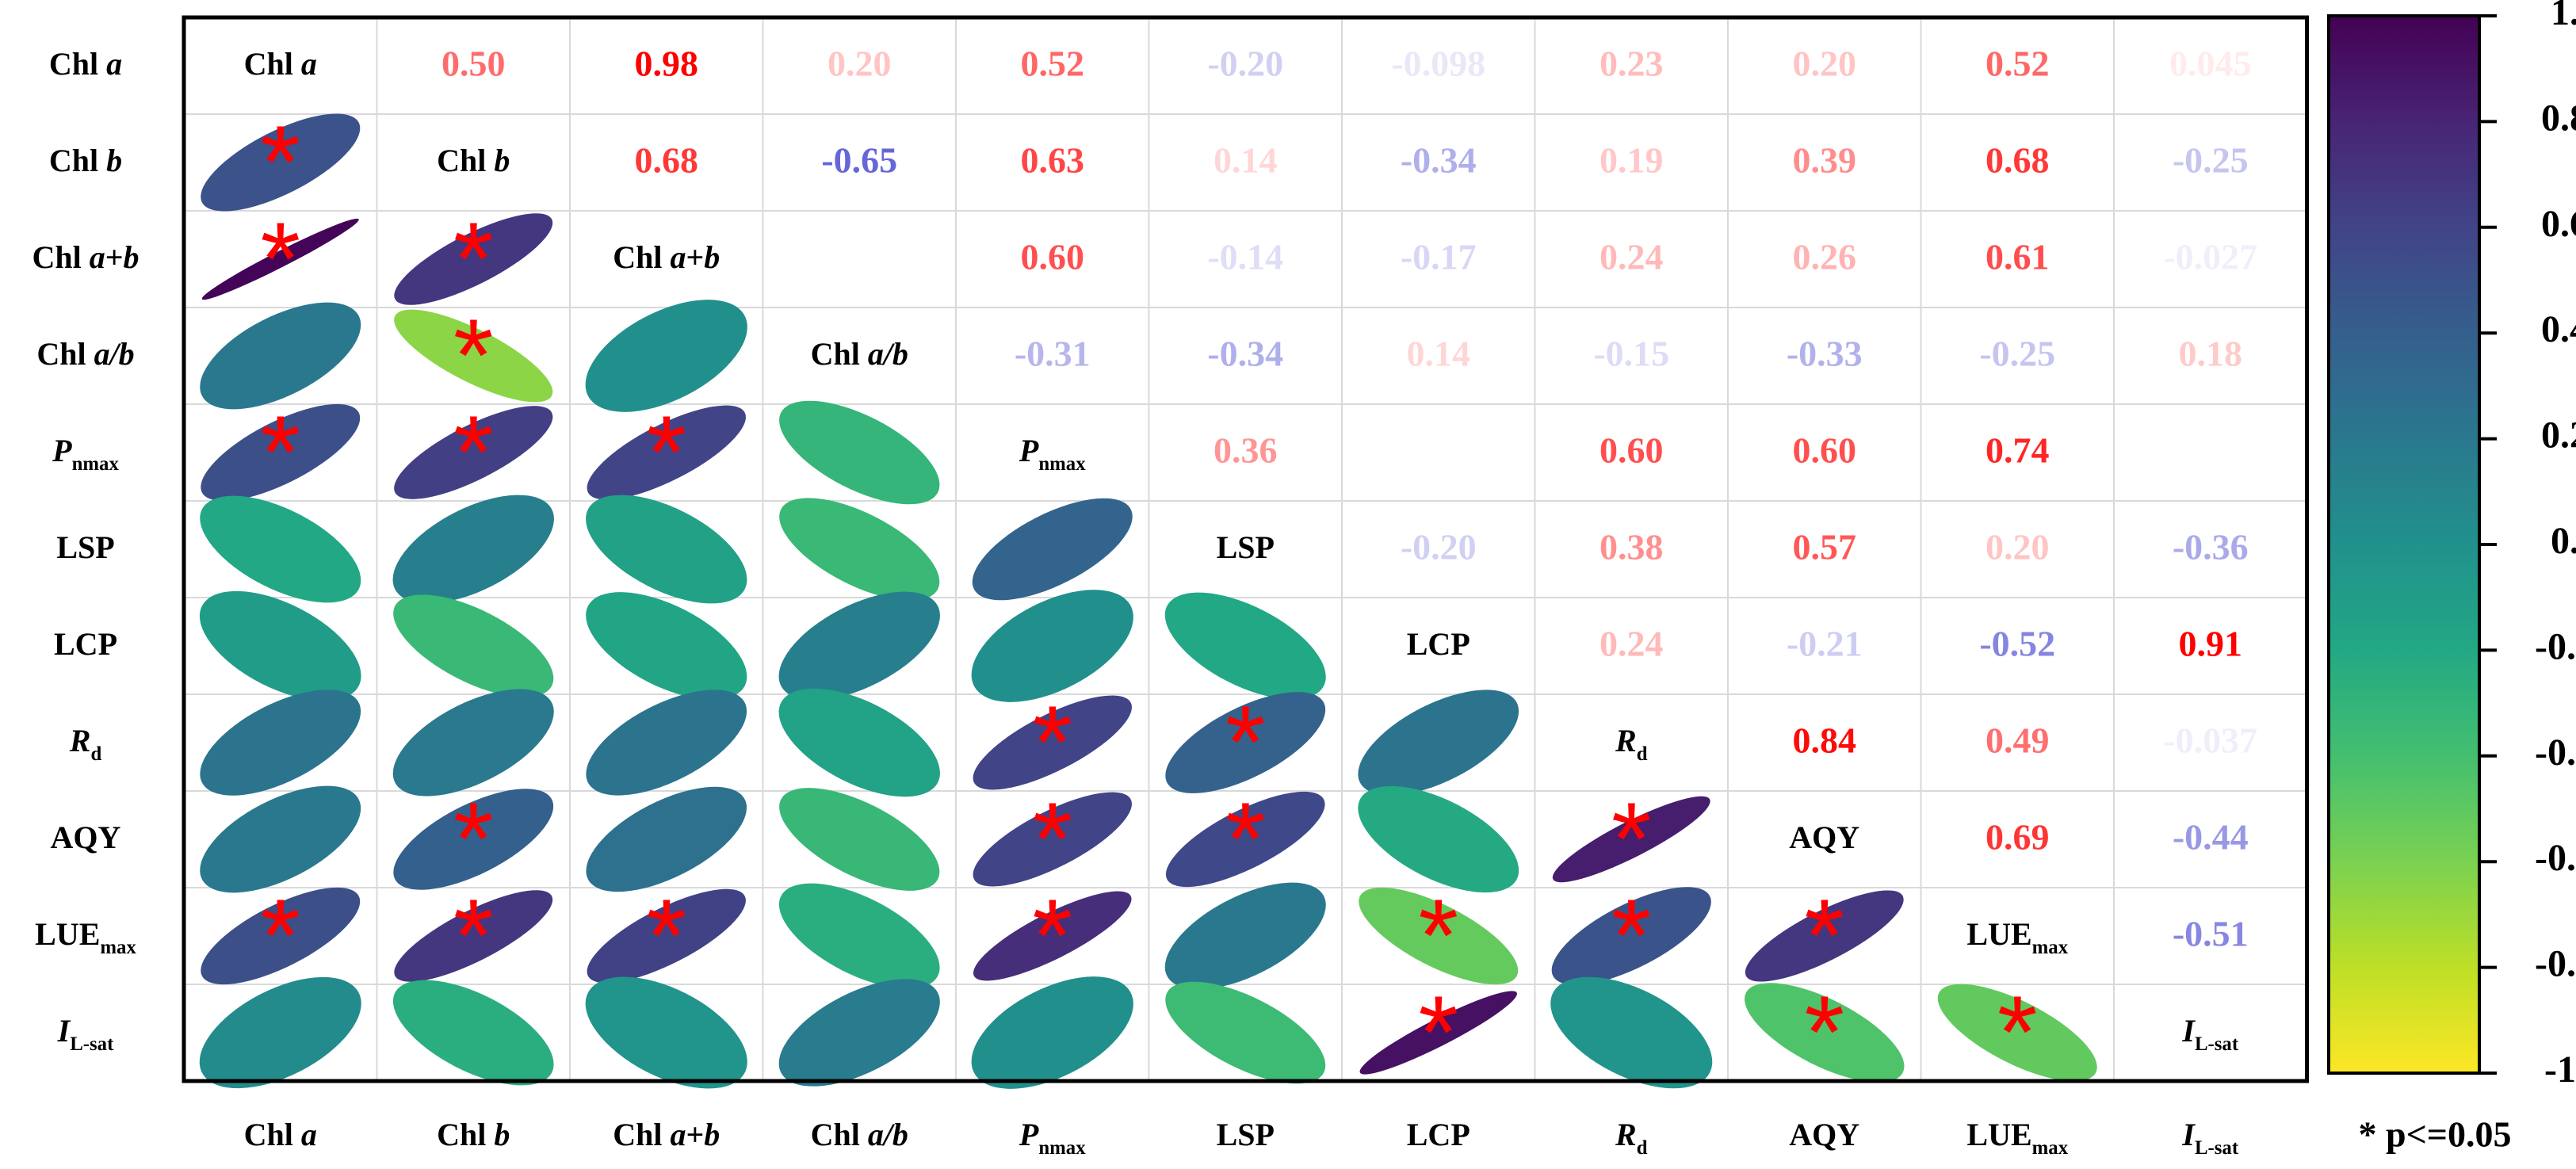 This screenshot has height=1169, width=2576. What do you see at coordinates (1246, 547) in the screenshot?
I see `diagonal-label: LSP` at bounding box center [1246, 547].